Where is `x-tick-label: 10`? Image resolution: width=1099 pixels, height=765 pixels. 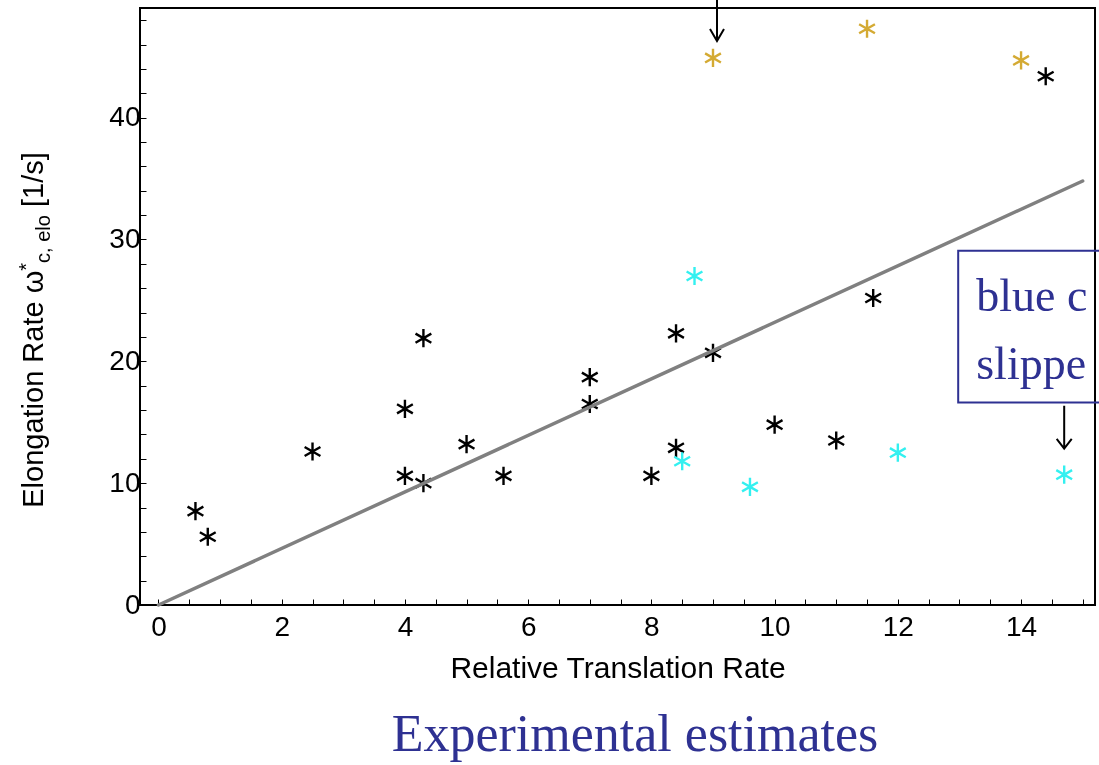
x-tick-label: 10 is located at coordinates (775, 626).